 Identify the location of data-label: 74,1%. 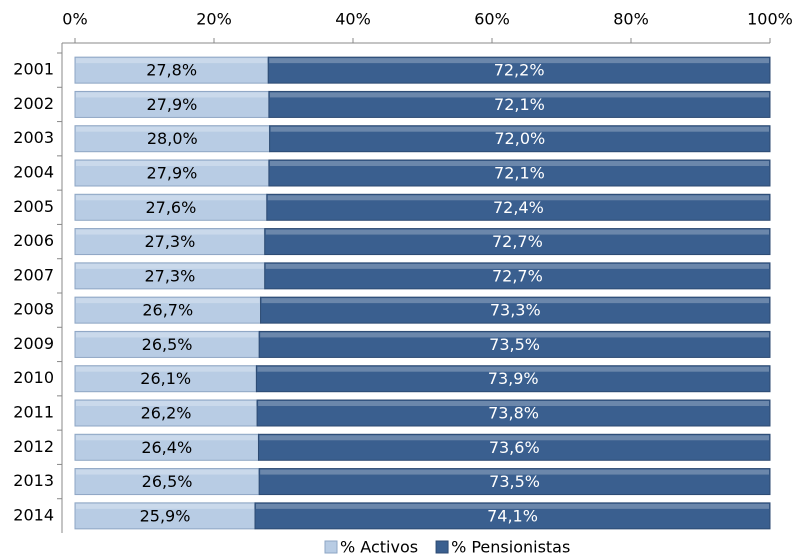
(512, 515).